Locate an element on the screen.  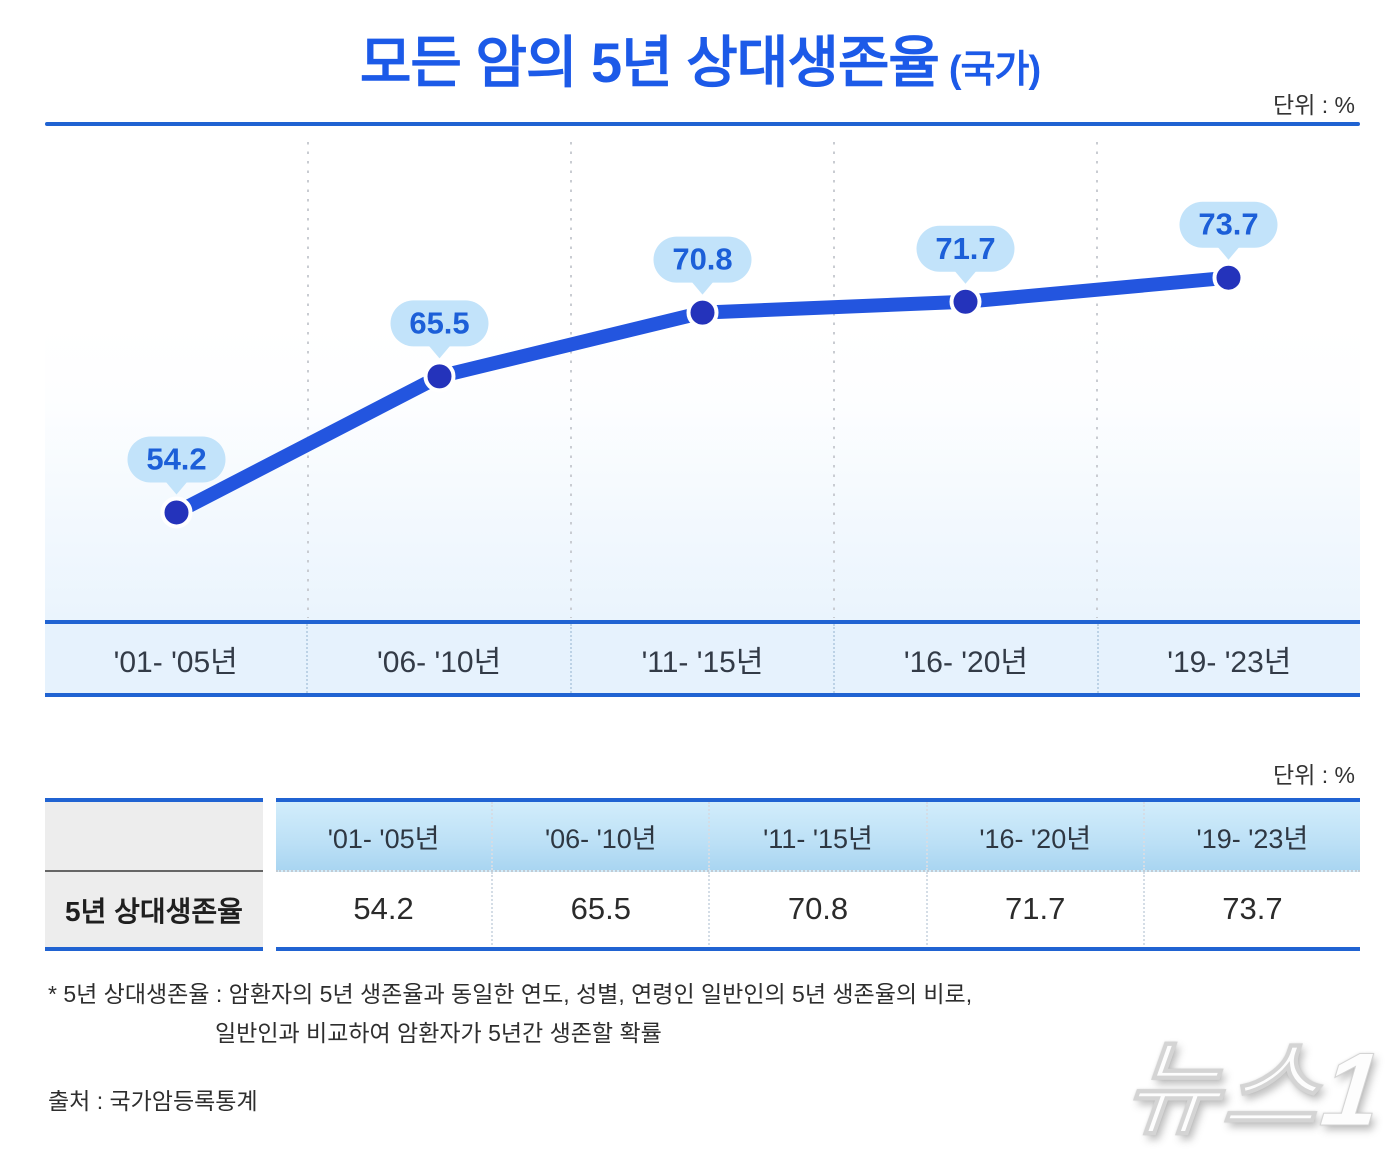
table-row-label: 5년 상대생존율 is located at coordinates (154, 911).